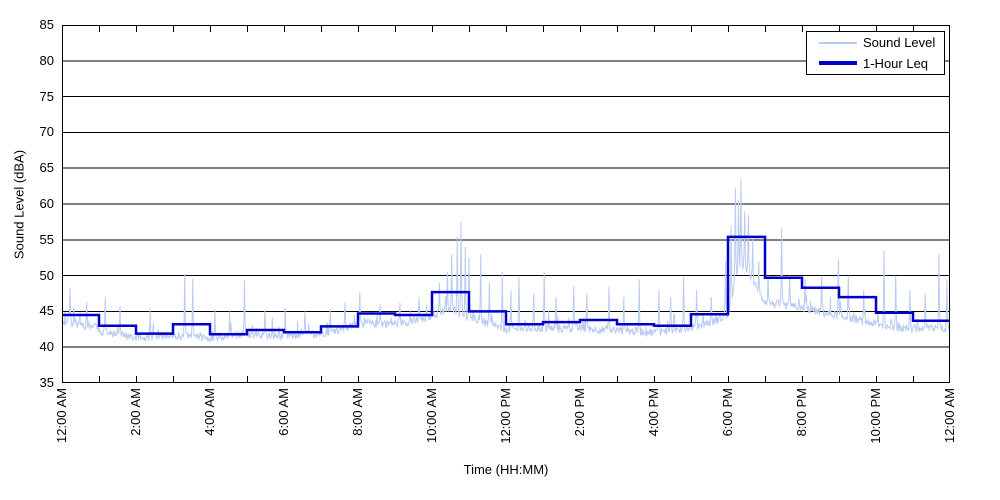 The width and height of the screenshot is (1000, 500). I want to click on y-tick-label: 45, so click(46, 311).